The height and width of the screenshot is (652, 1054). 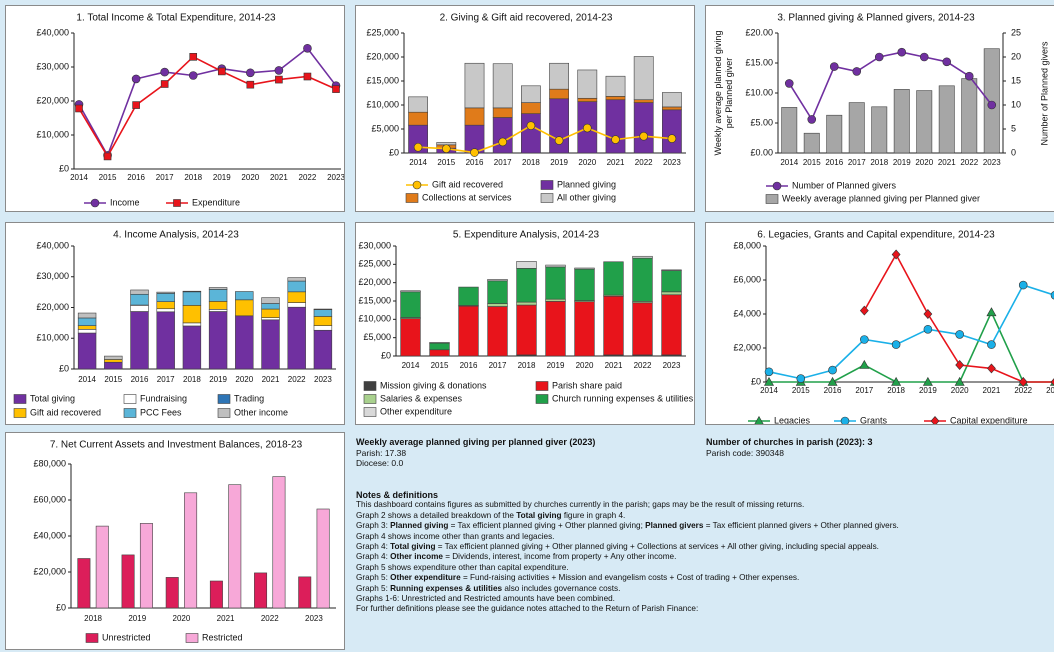 What do you see at coordinates (989, 420) in the screenshot?
I see `legend-label: Capital expenditure` at bounding box center [989, 420].